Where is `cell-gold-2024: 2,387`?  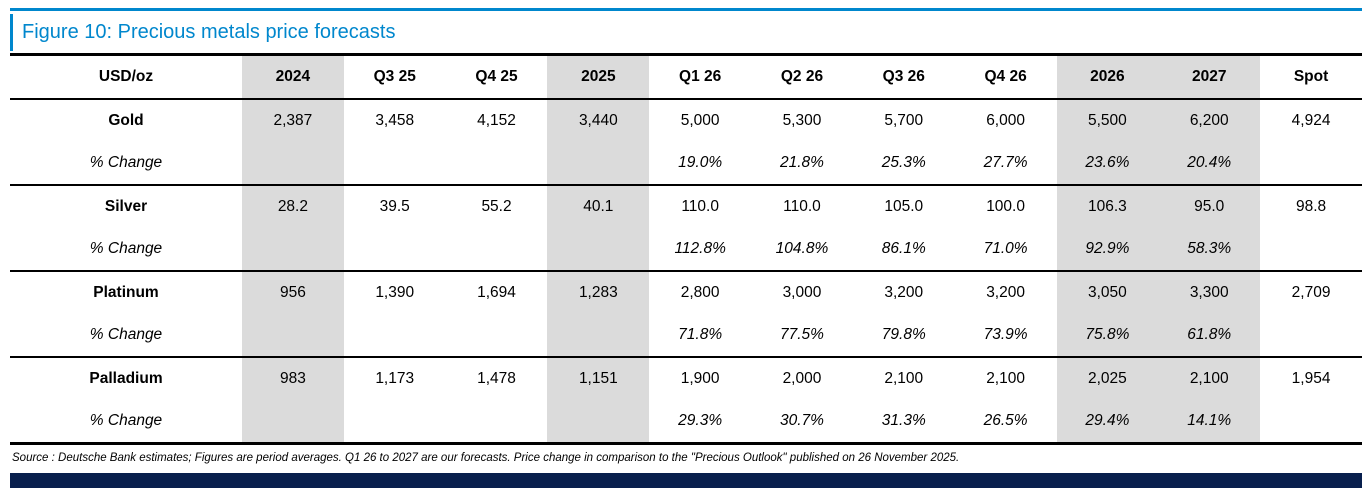 cell-gold-2024: 2,387 is located at coordinates (293, 120).